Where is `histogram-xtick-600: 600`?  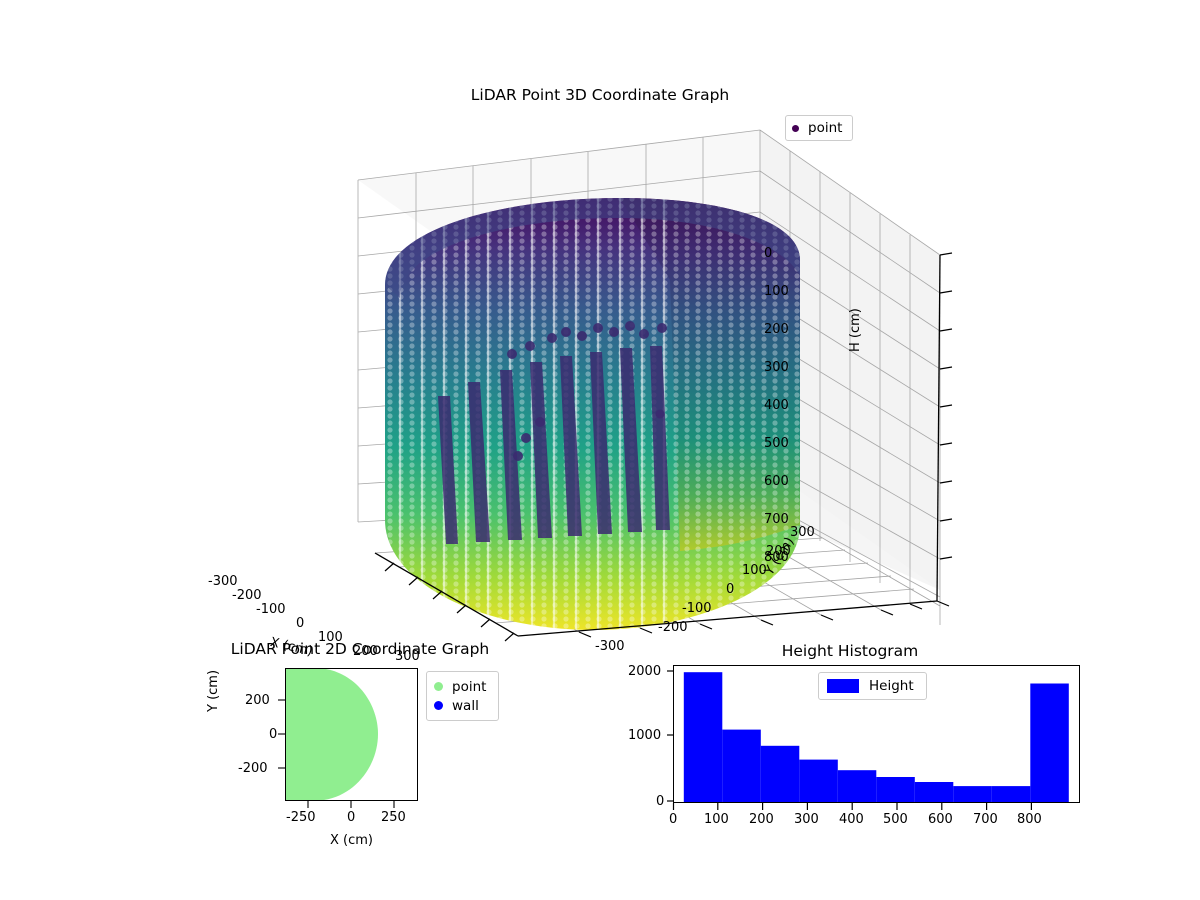 histogram-xtick-600: 600 is located at coordinates (940, 819).